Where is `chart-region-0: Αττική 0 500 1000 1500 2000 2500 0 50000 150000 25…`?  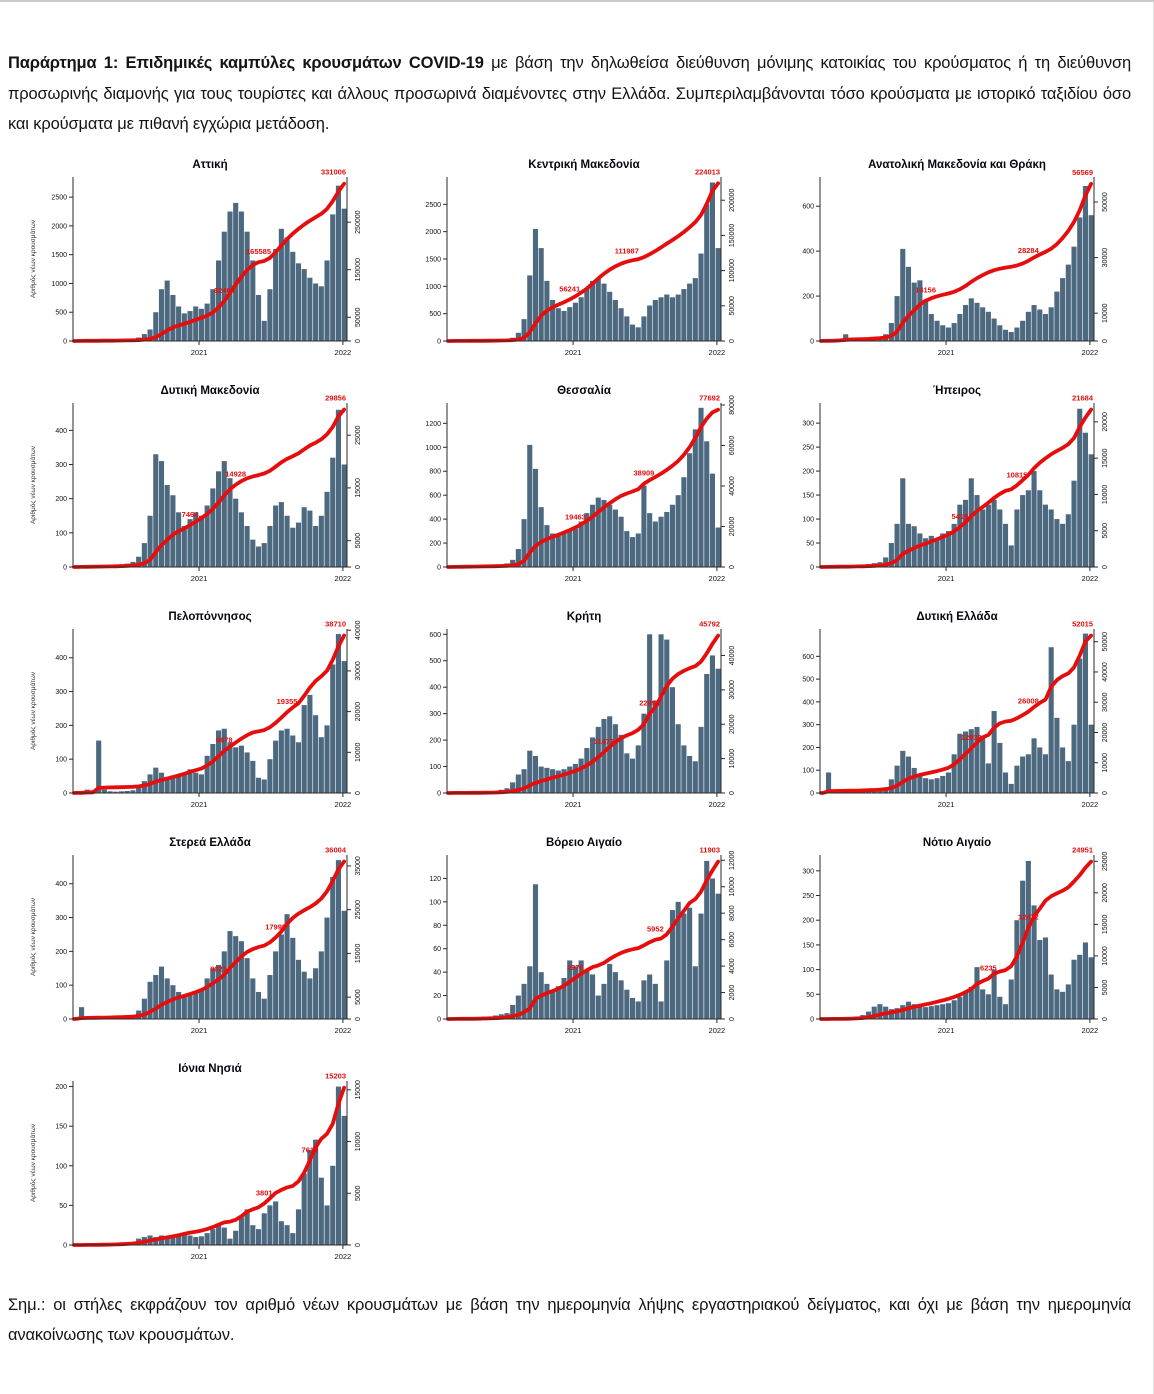 chart-region-0: Αττική 0 500 1000 1500 2000 2500 0 50000 150000 25… is located at coordinates (208, 263).